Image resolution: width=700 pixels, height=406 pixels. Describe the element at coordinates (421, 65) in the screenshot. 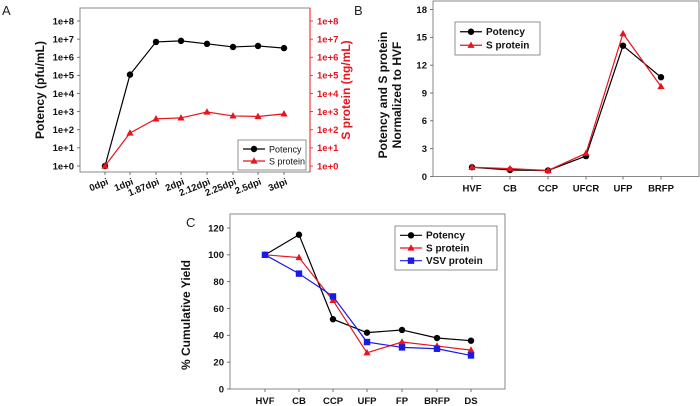

I see `y-tick-label: 12` at that location.